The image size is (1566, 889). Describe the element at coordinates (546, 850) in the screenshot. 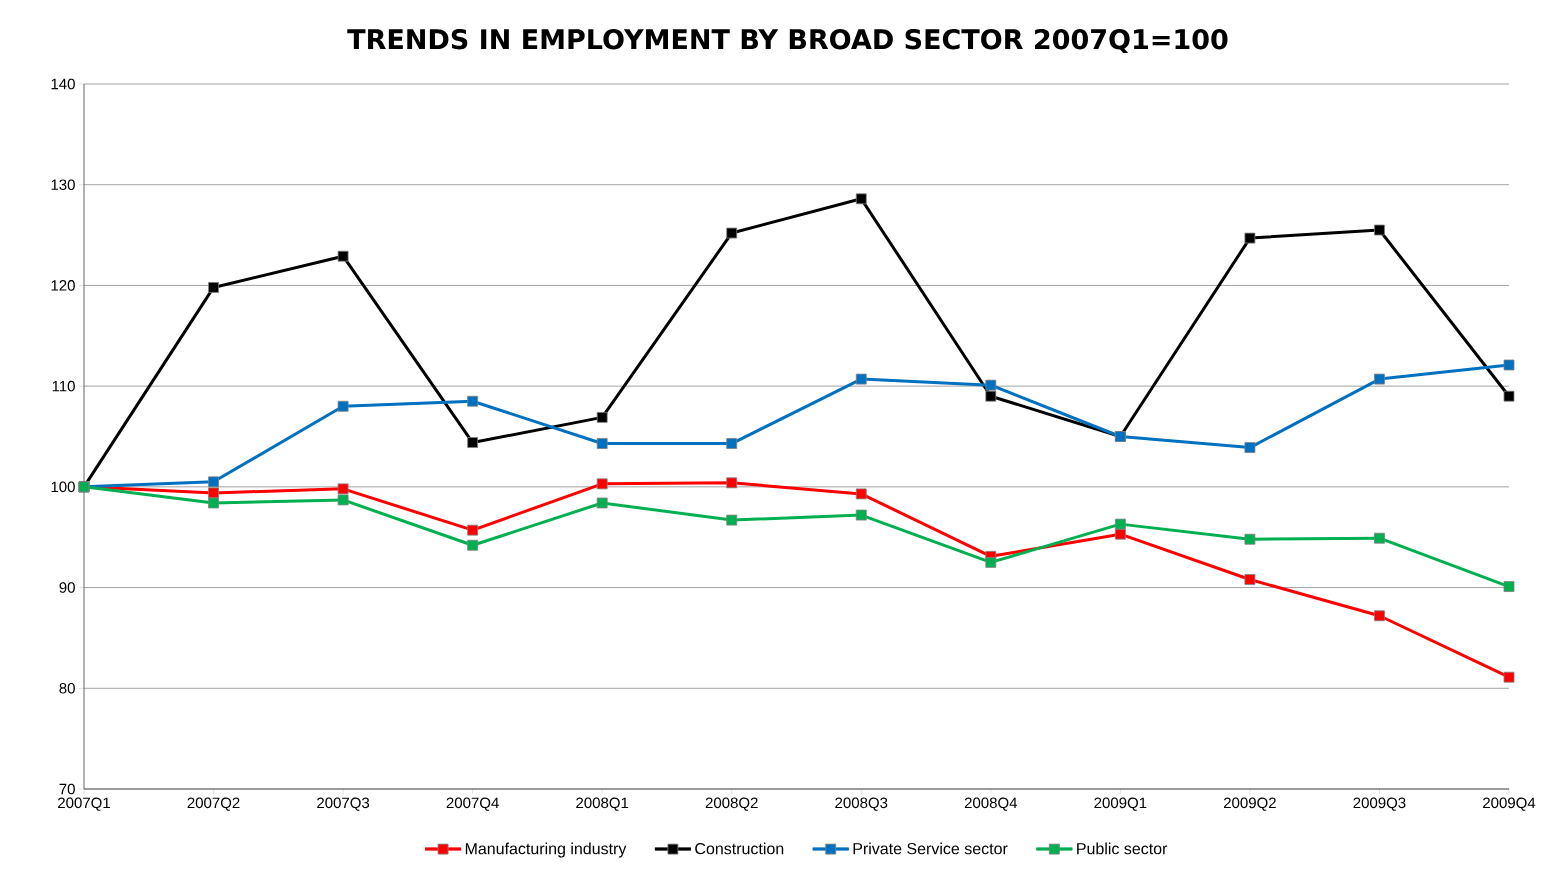

I see `legend-label: Manufacturing industry` at that location.